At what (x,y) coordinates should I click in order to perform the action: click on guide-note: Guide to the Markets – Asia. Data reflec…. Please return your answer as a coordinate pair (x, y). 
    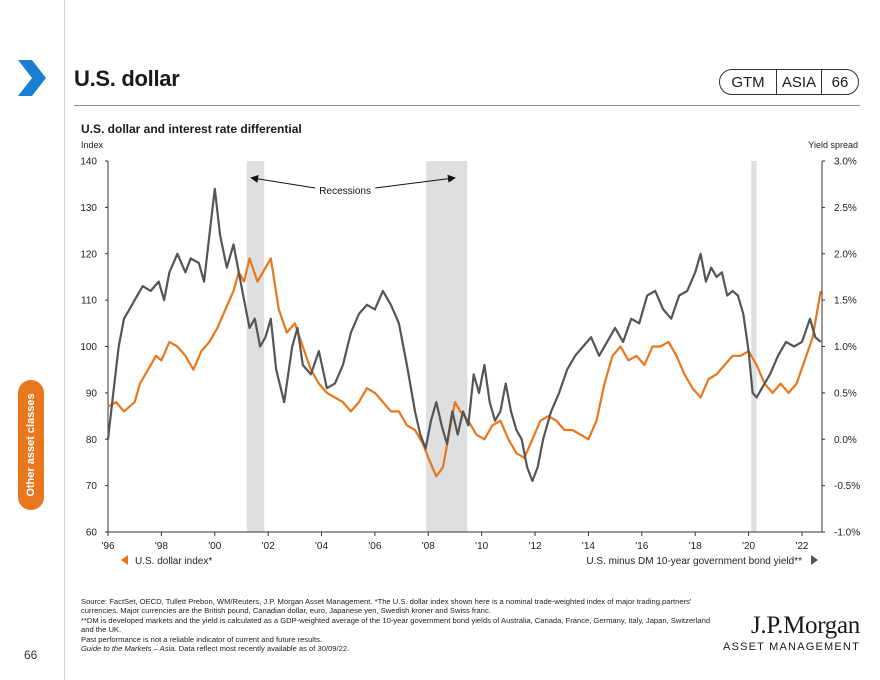
    Looking at the image, I should click on (401, 648).